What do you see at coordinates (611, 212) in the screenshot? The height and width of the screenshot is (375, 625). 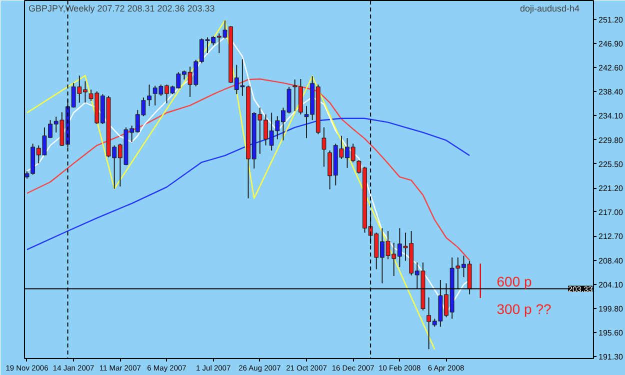 I see `y-tick-label: 217.00` at bounding box center [611, 212].